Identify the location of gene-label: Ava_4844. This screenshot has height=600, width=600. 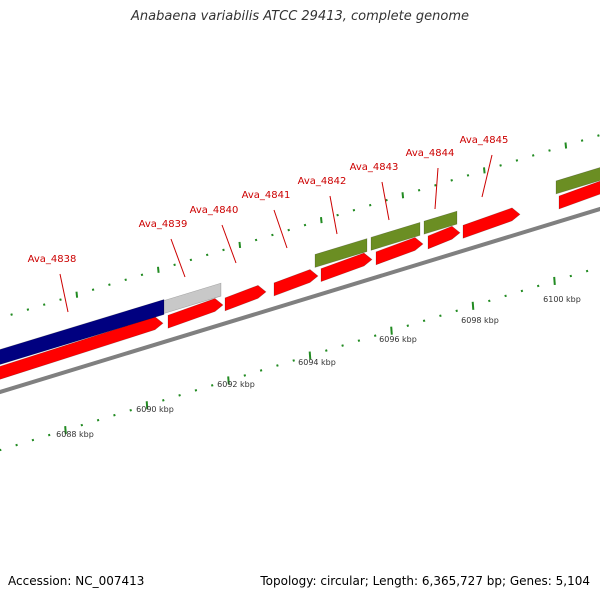
(430, 153).